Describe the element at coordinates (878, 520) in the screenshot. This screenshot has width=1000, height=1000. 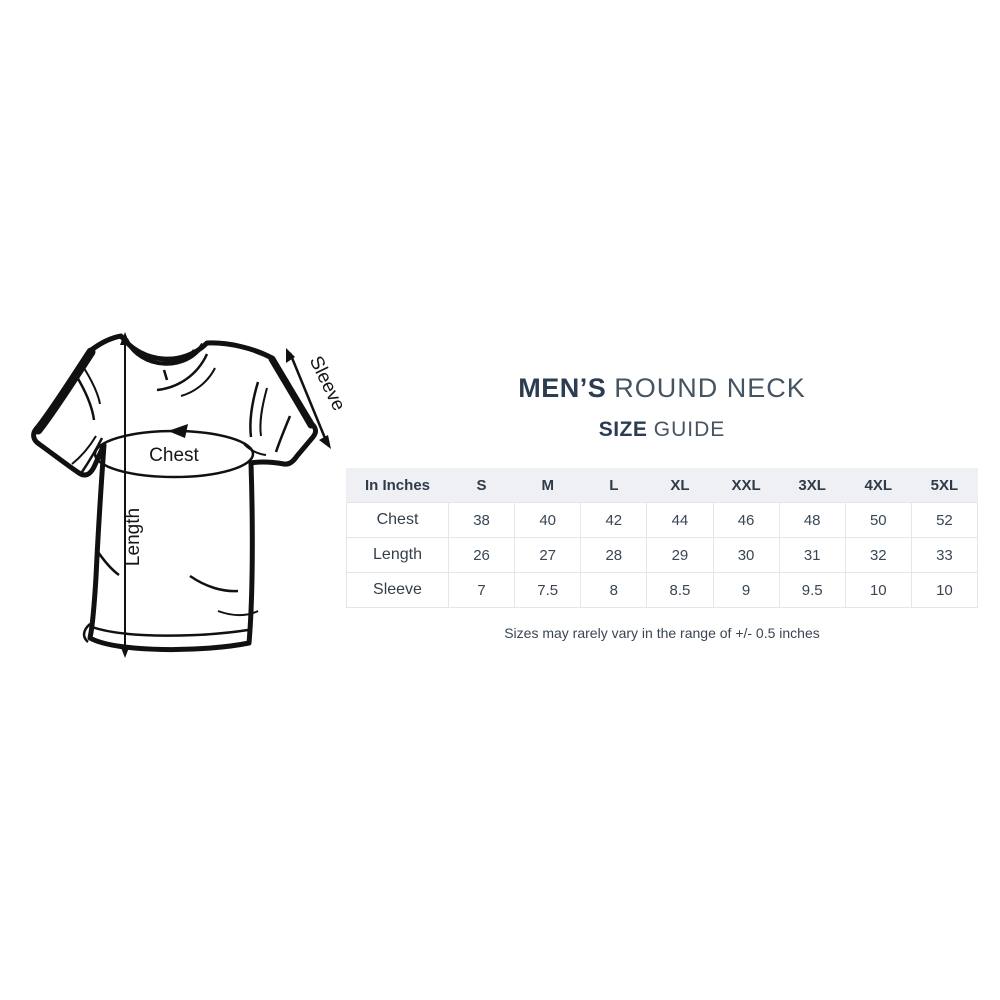
I see `chest-value: 50` at that location.